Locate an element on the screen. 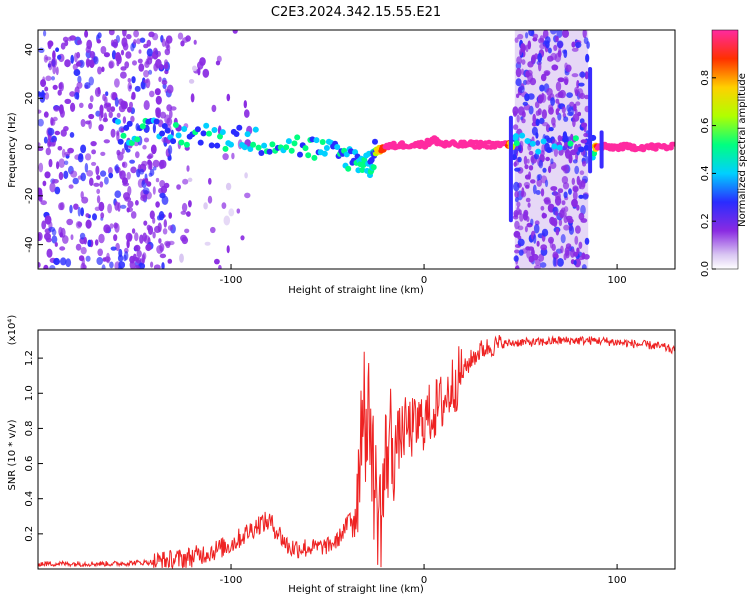 The image size is (750, 604). colorbar-axes: 0.0 0.2 0.4 0.6 0.8 is located at coordinates (708, 173).